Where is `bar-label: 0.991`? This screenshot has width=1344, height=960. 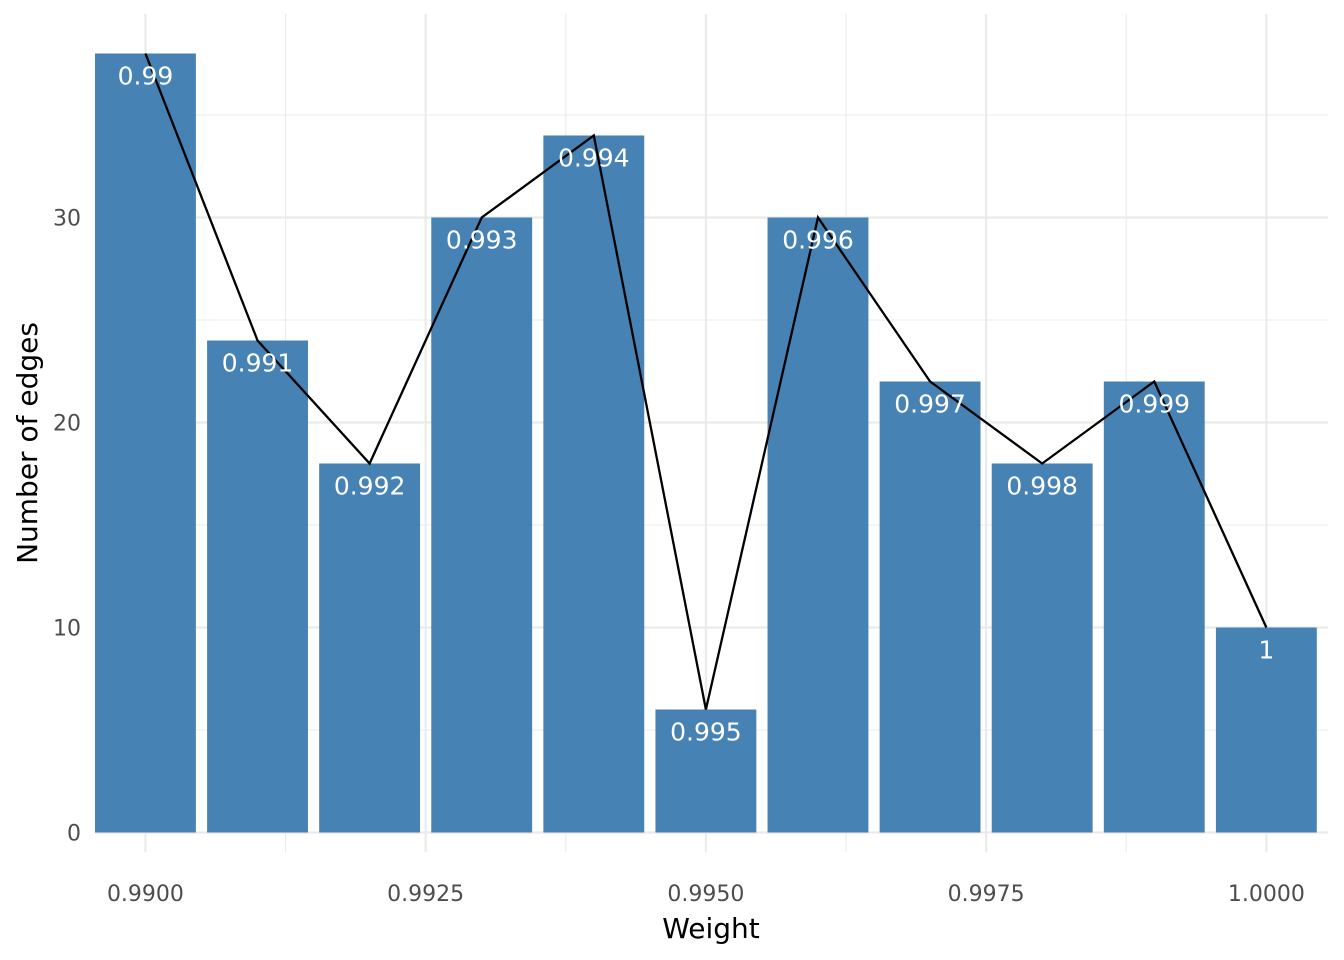
bar-label: 0.991 is located at coordinates (258, 363).